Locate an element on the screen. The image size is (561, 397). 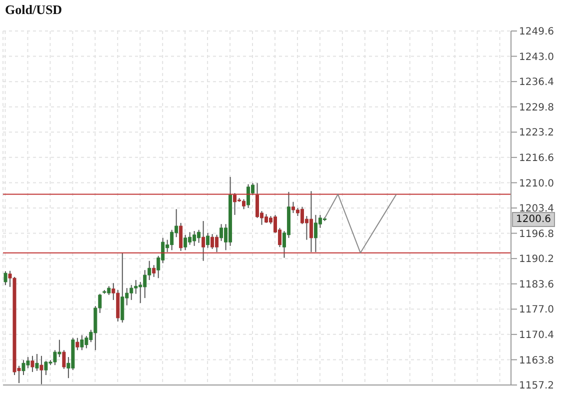
chart-title: Gold/USD is located at coordinates (33, 10).